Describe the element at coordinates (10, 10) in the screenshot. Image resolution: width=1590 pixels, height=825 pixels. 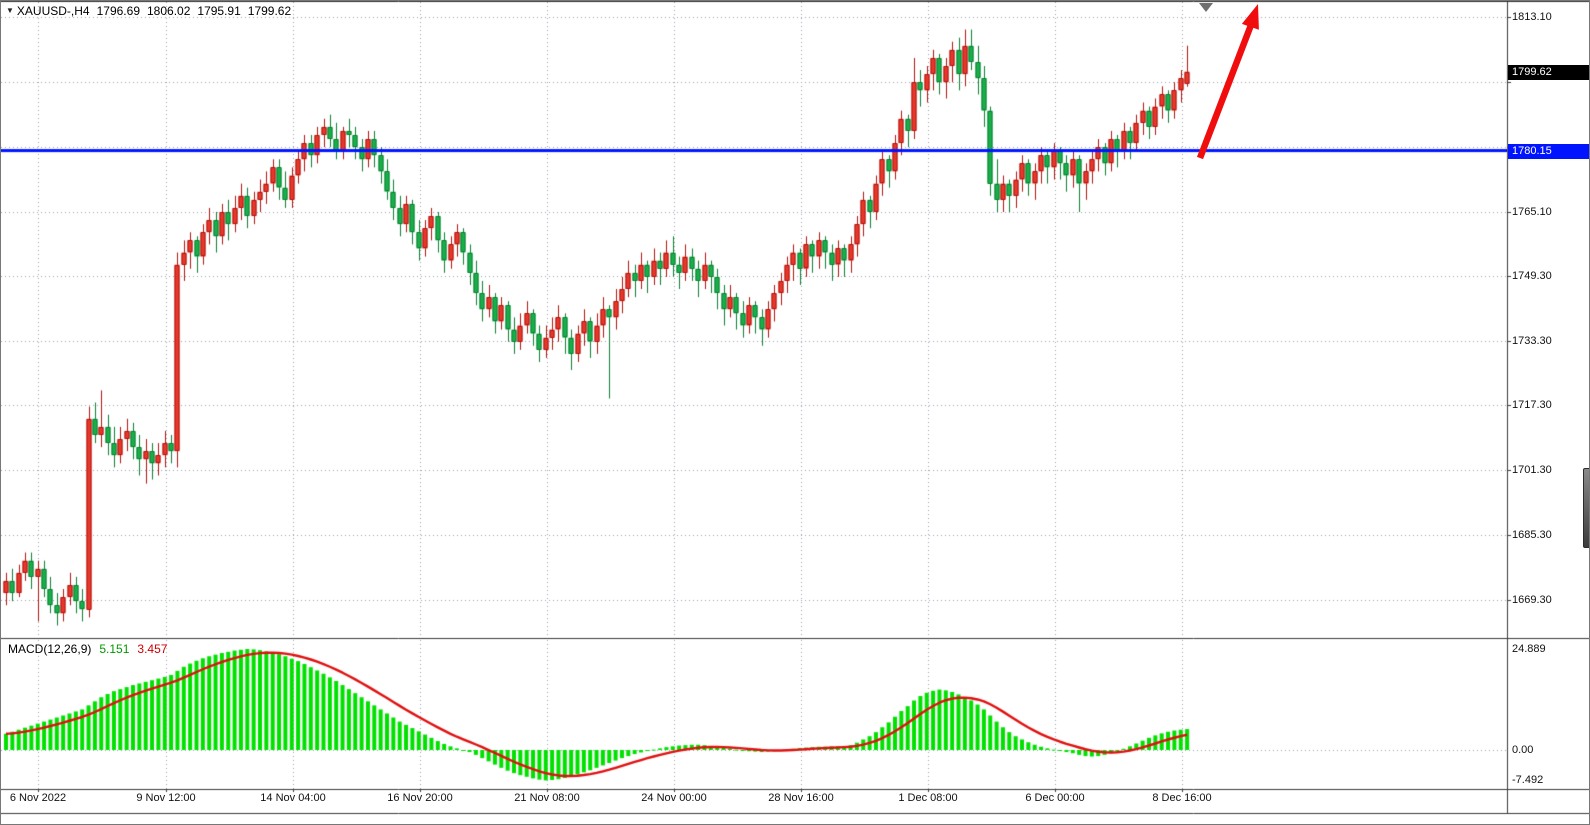
I see `symbol-marker-icon: ▼` at that location.